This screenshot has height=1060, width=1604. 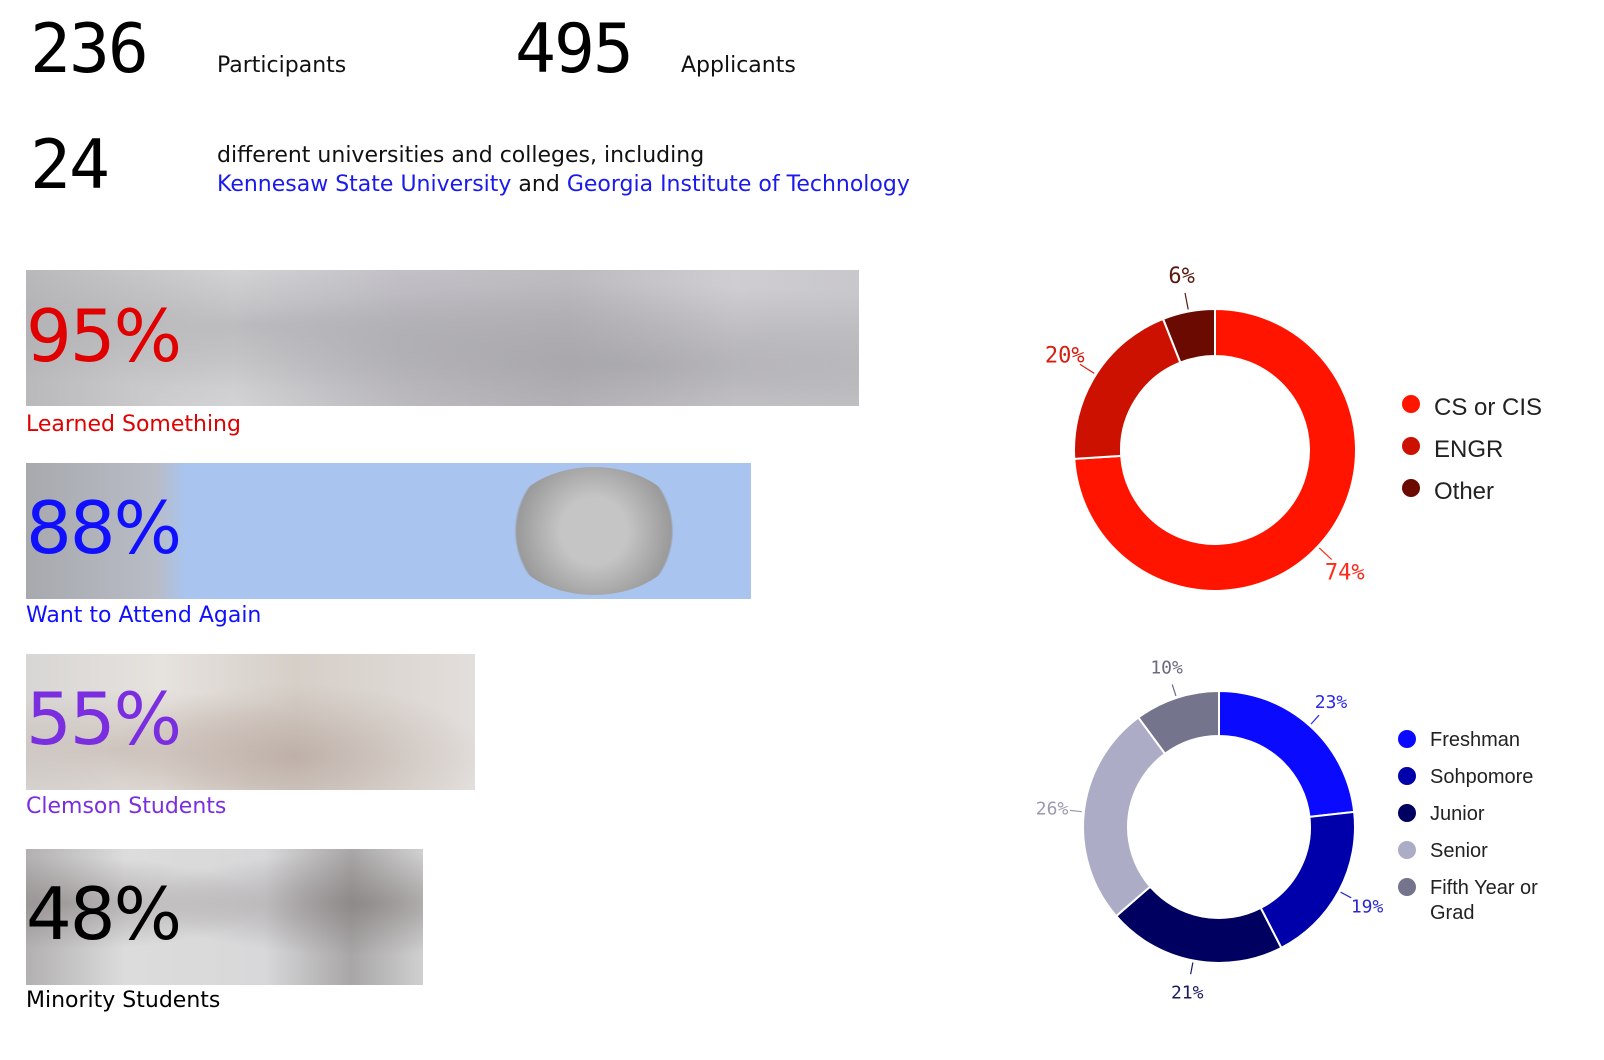 What do you see at coordinates (144, 615) in the screenshot?
I see `attend-again-label: Want to Attend Again` at bounding box center [144, 615].